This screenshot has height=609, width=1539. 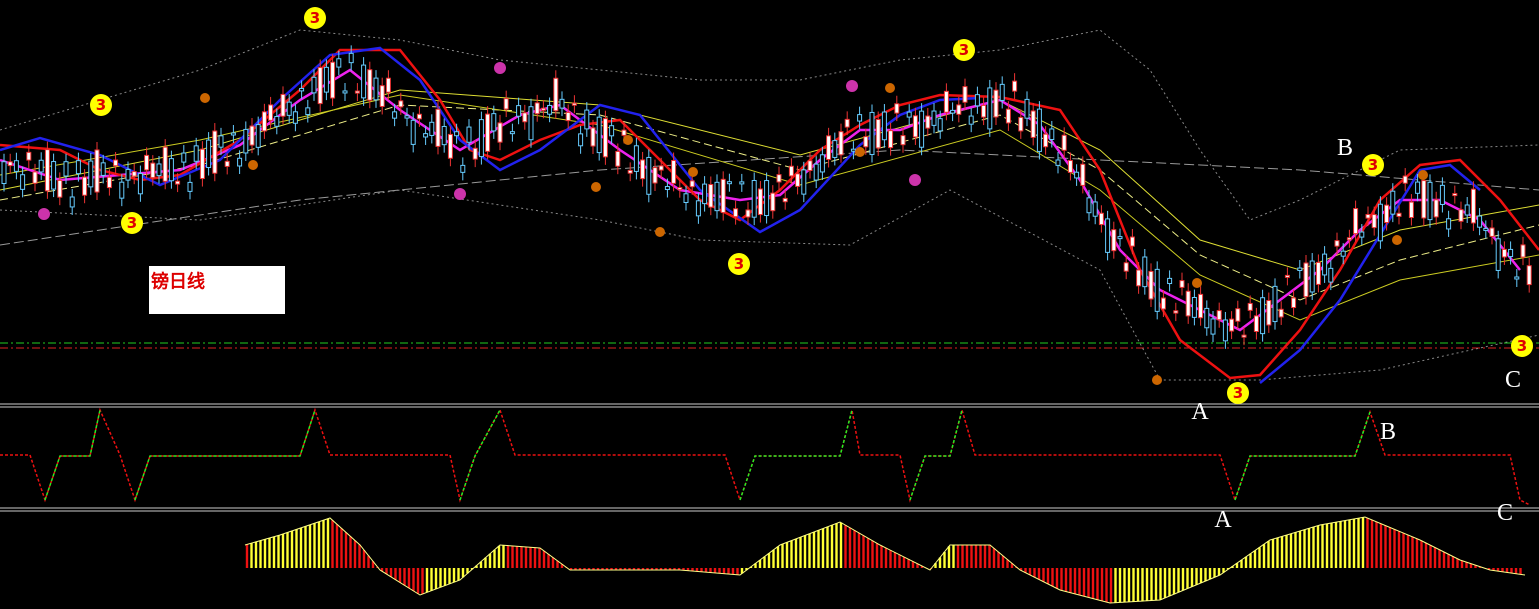 What do you see at coordinates (217, 290) in the screenshot?
I see `label-box` at bounding box center [217, 290].